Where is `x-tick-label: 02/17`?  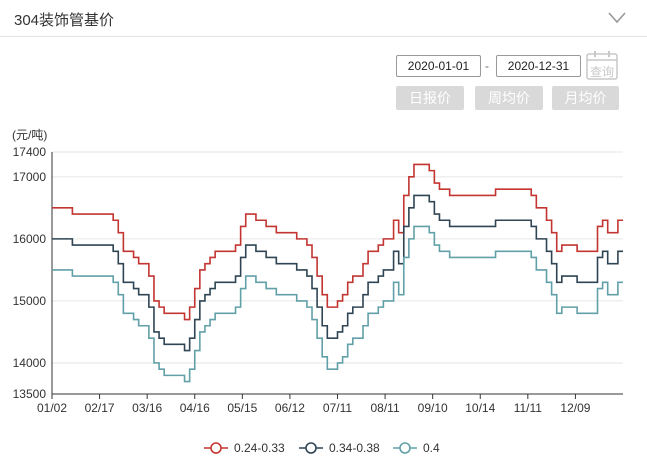 x-tick-label: 02/17 is located at coordinates (100, 408).